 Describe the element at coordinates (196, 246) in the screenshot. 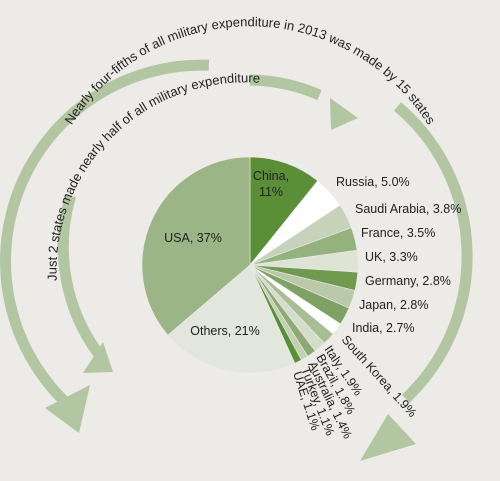

I see `pie-slice-usa` at that location.